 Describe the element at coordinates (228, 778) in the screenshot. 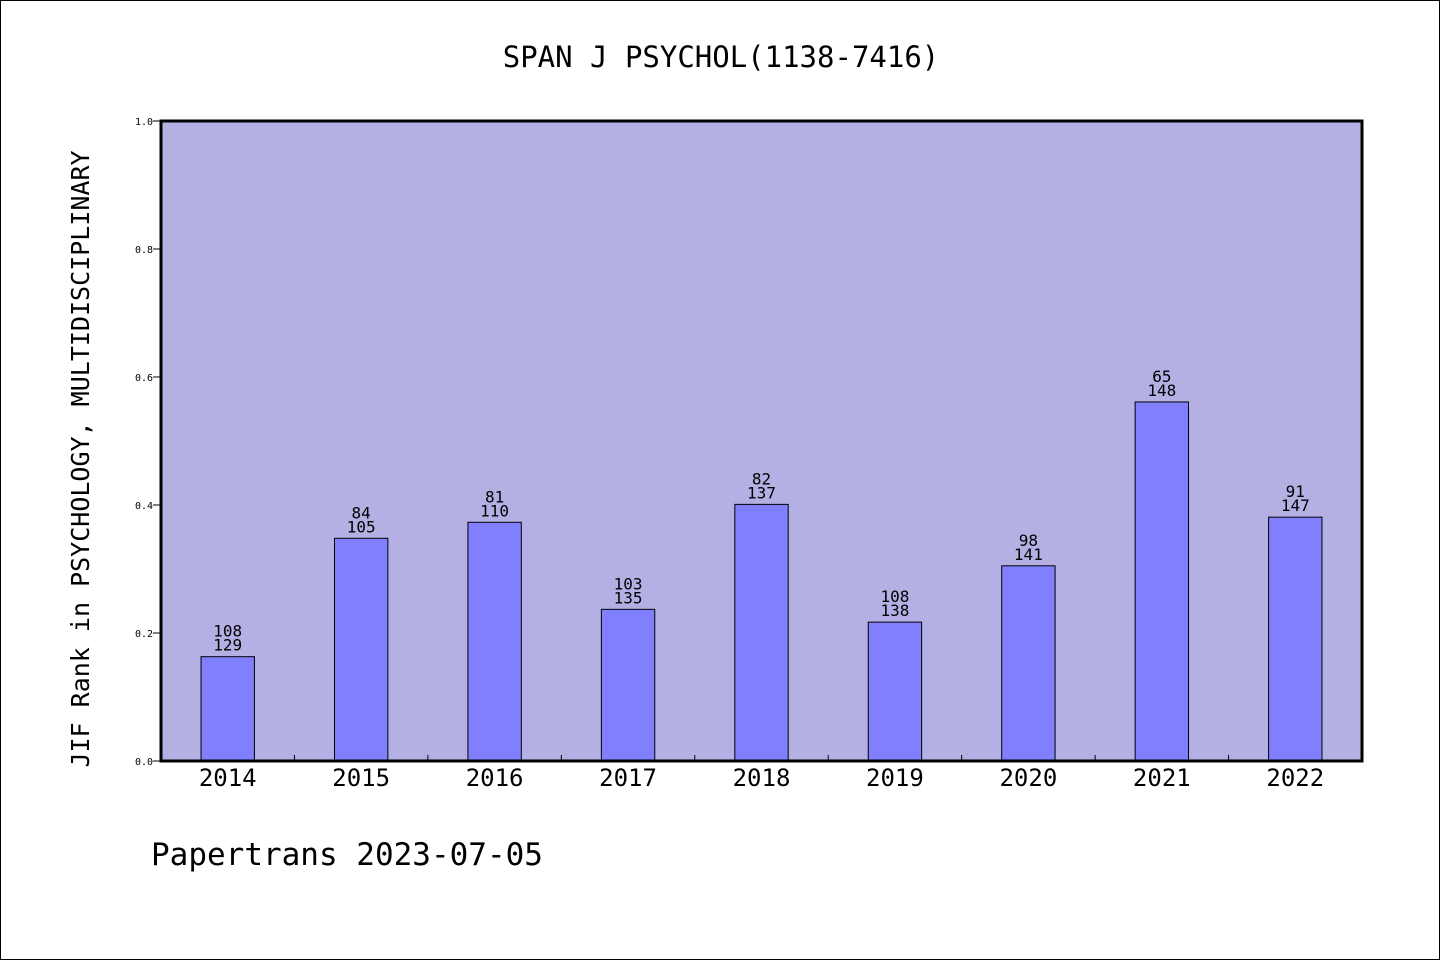

I see `x-tick-label: 2014` at that location.